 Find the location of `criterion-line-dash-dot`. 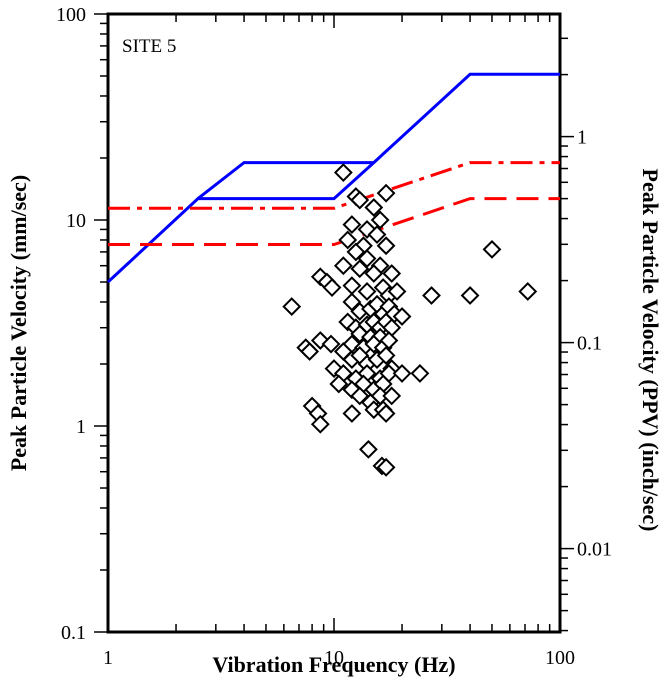

criterion-line-dash-dot is located at coordinates (334, 185).